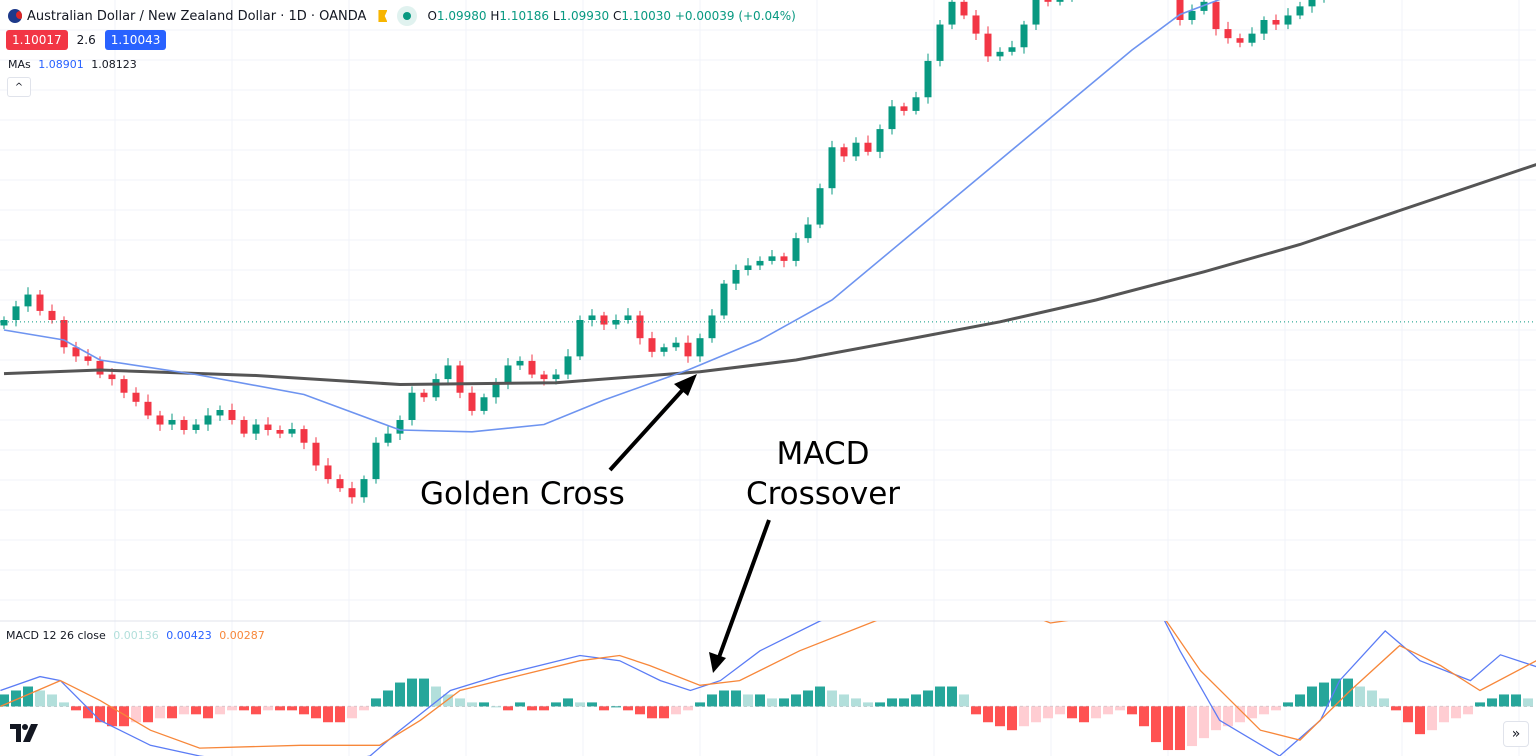 This screenshot has width=1536, height=756. I want to click on buy-button: 1.10043, so click(135, 40).